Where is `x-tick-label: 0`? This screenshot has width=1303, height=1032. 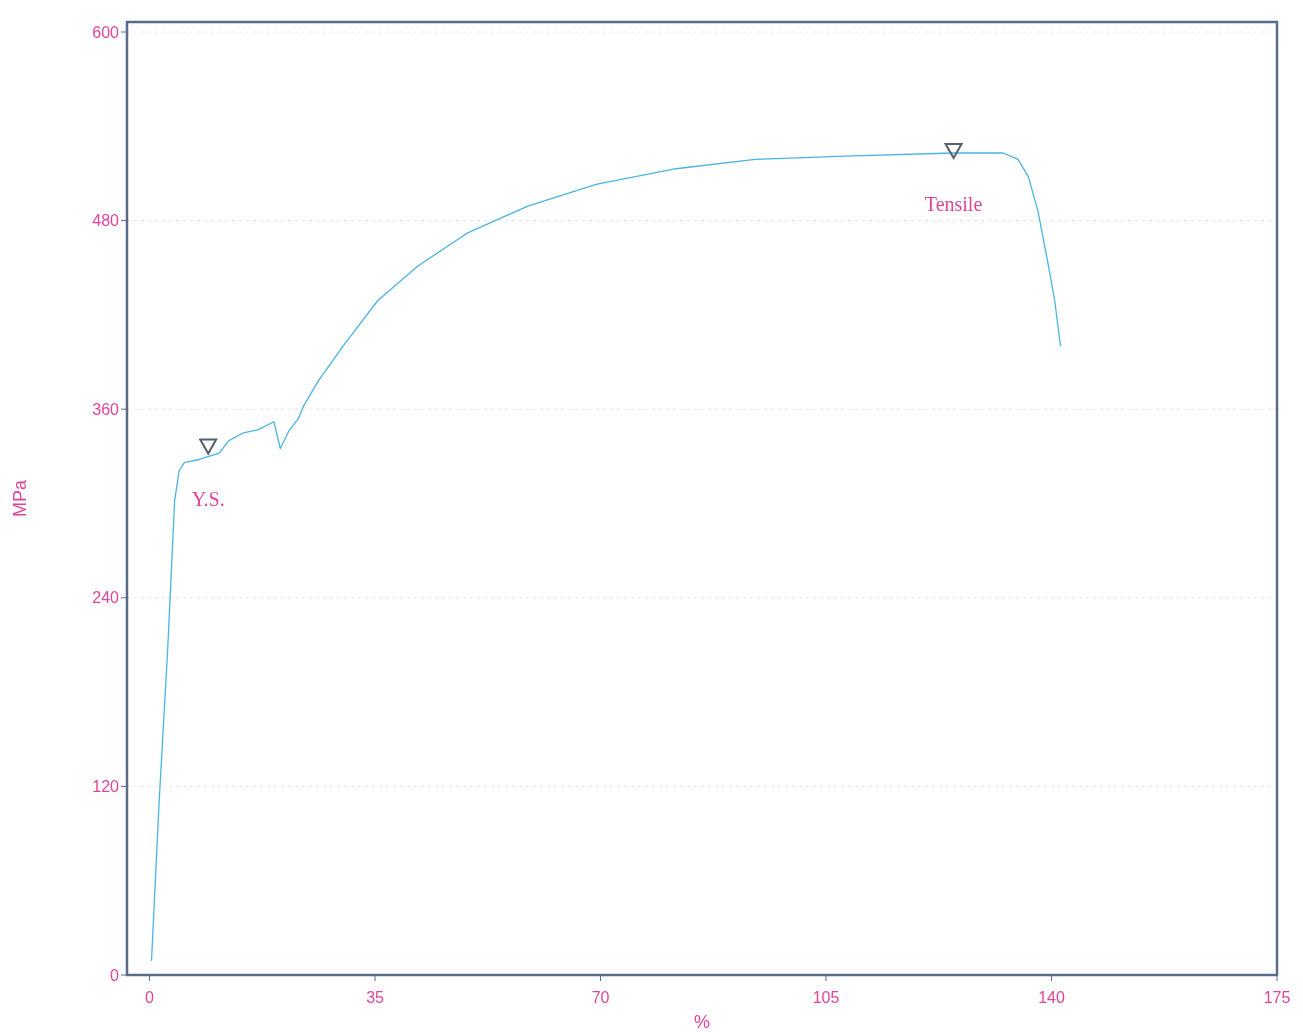
x-tick-label: 0 is located at coordinates (150, 997).